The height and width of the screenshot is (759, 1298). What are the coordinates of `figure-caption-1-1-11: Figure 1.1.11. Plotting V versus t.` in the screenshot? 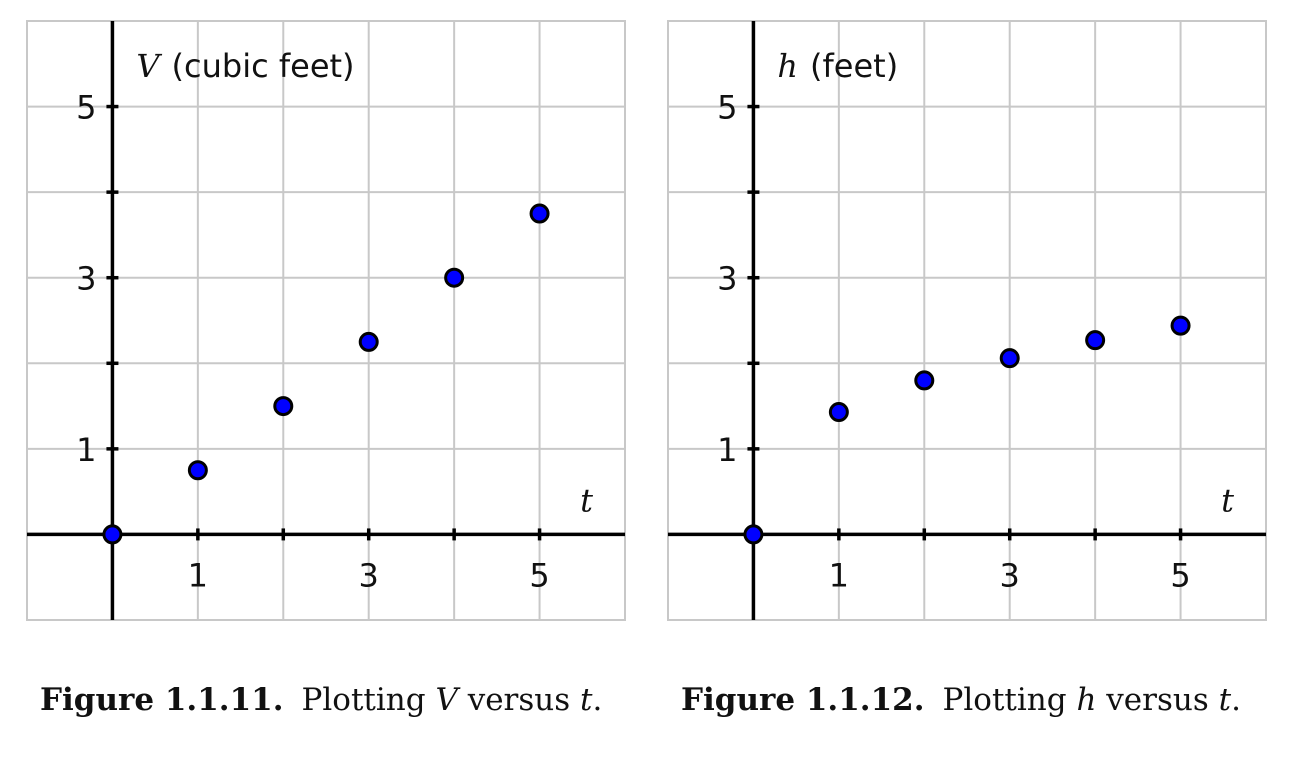 It's located at (321, 700).